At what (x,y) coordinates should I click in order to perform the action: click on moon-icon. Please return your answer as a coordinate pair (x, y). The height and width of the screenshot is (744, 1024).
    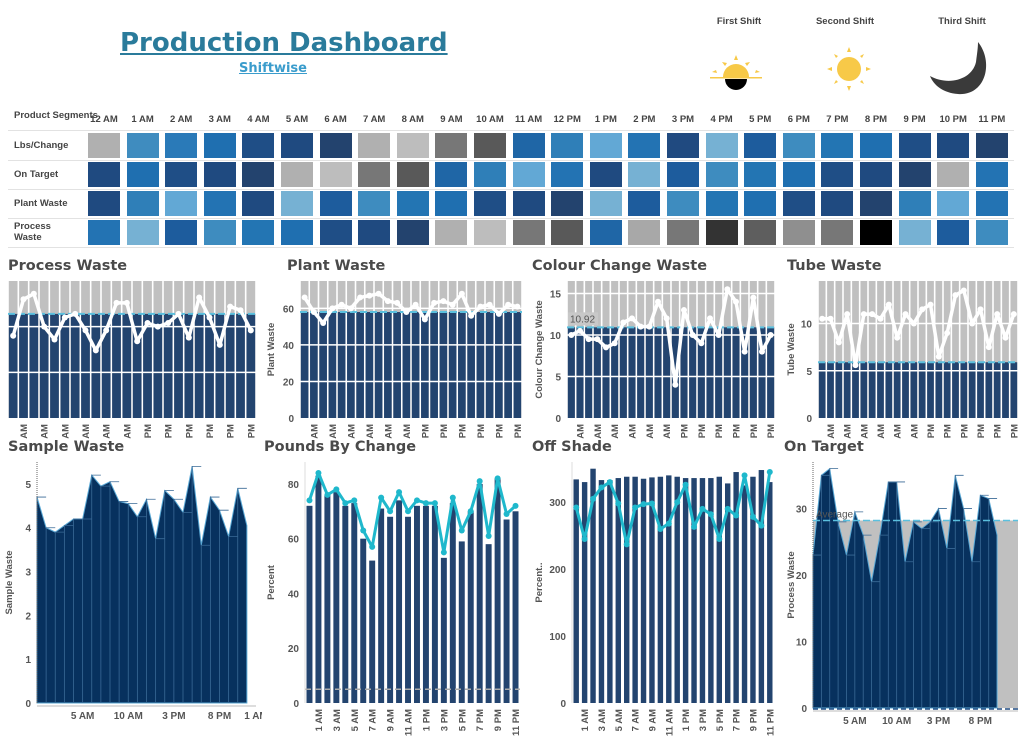
    Looking at the image, I should click on (963, 69).